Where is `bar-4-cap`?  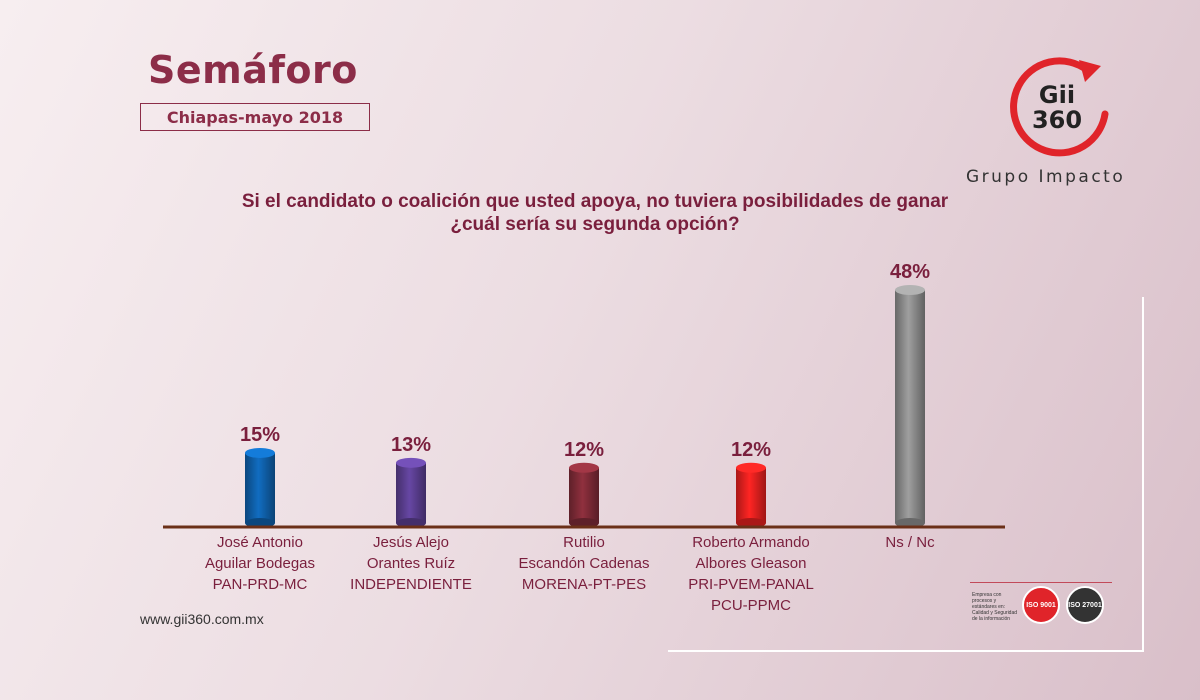 bar-4-cap is located at coordinates (751, 467).